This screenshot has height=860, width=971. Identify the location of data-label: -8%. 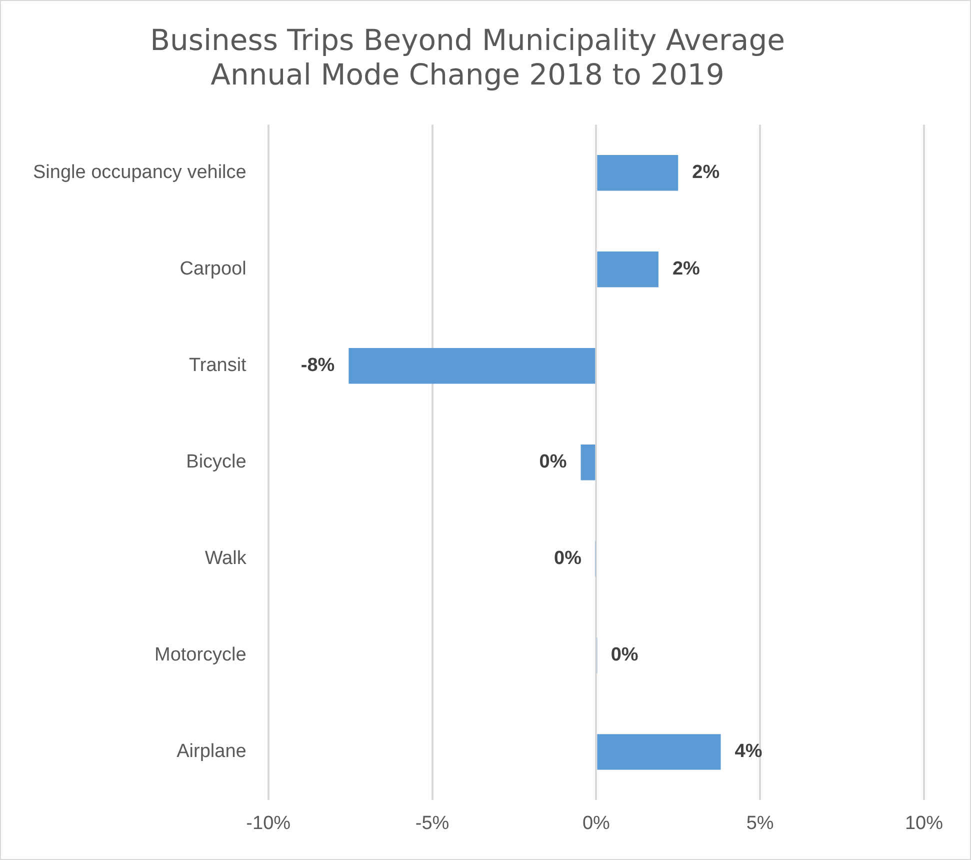
(317, 365).